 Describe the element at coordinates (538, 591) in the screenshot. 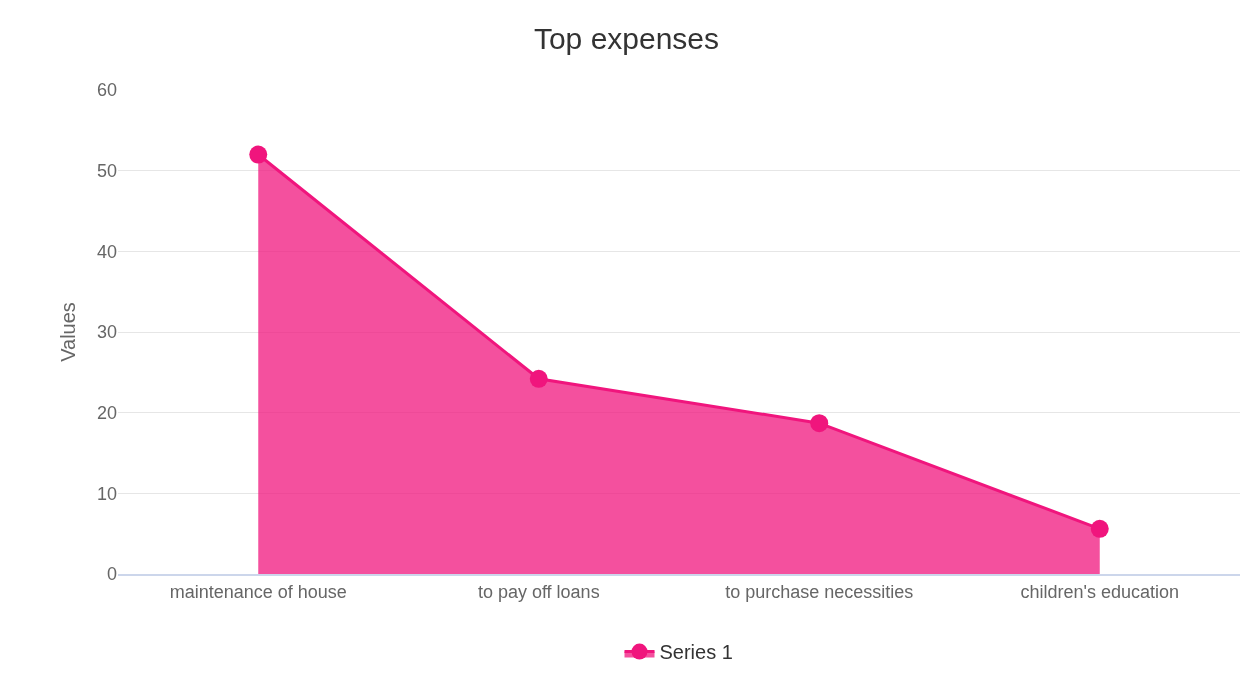

I see `x-tick-label: to pay off loans` at that location.